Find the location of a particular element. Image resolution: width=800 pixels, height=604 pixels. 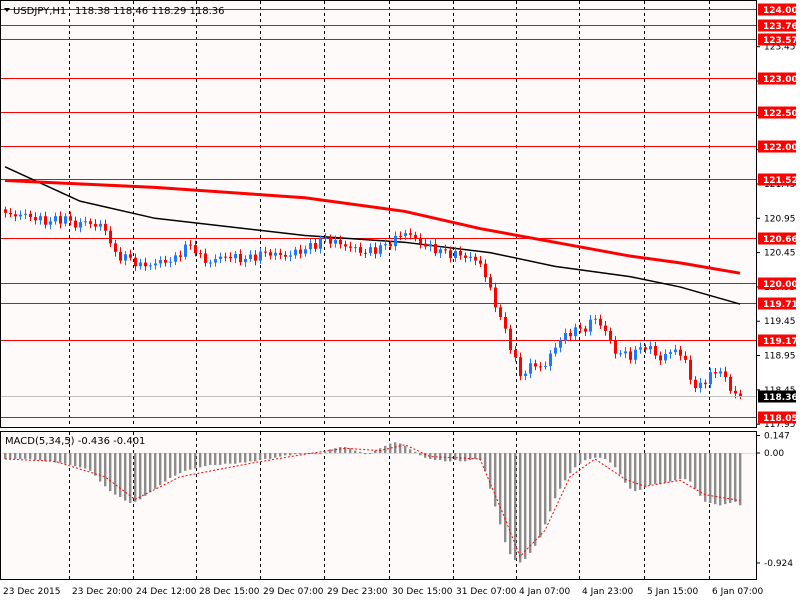

current-price-label-box is located at coordinates (777, 396).